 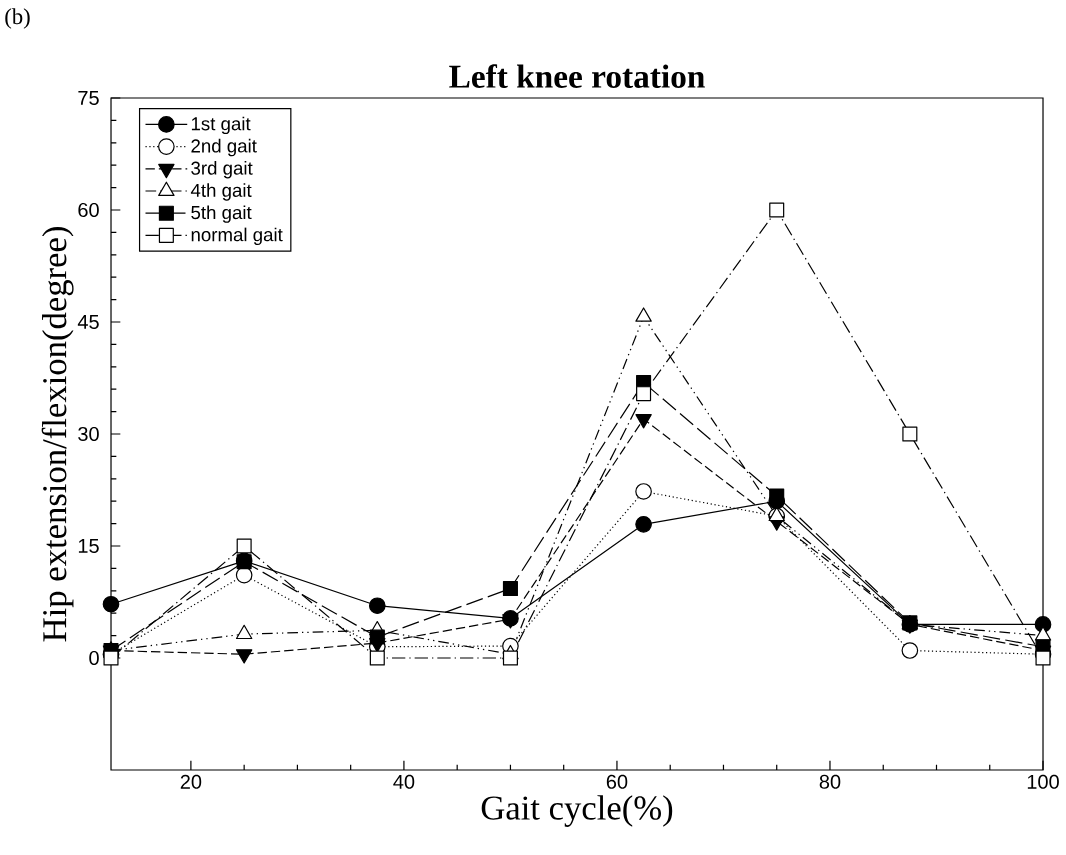 What do you see at coordinates (237, 236) in the screenshot?
I see `legend-label: normal gait` at bounding box center [237, 236].